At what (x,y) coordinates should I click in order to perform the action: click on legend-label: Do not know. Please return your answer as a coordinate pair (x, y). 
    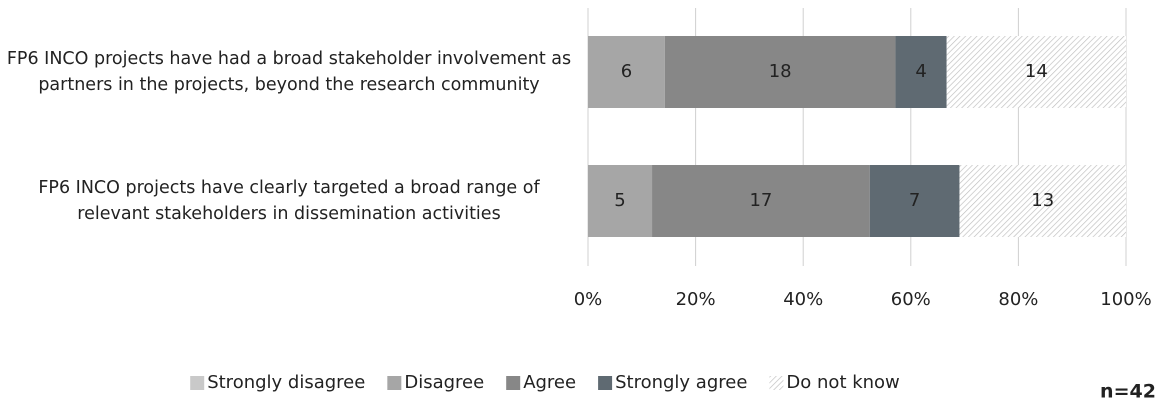
    Looking at the image, I should click on (842, 382).